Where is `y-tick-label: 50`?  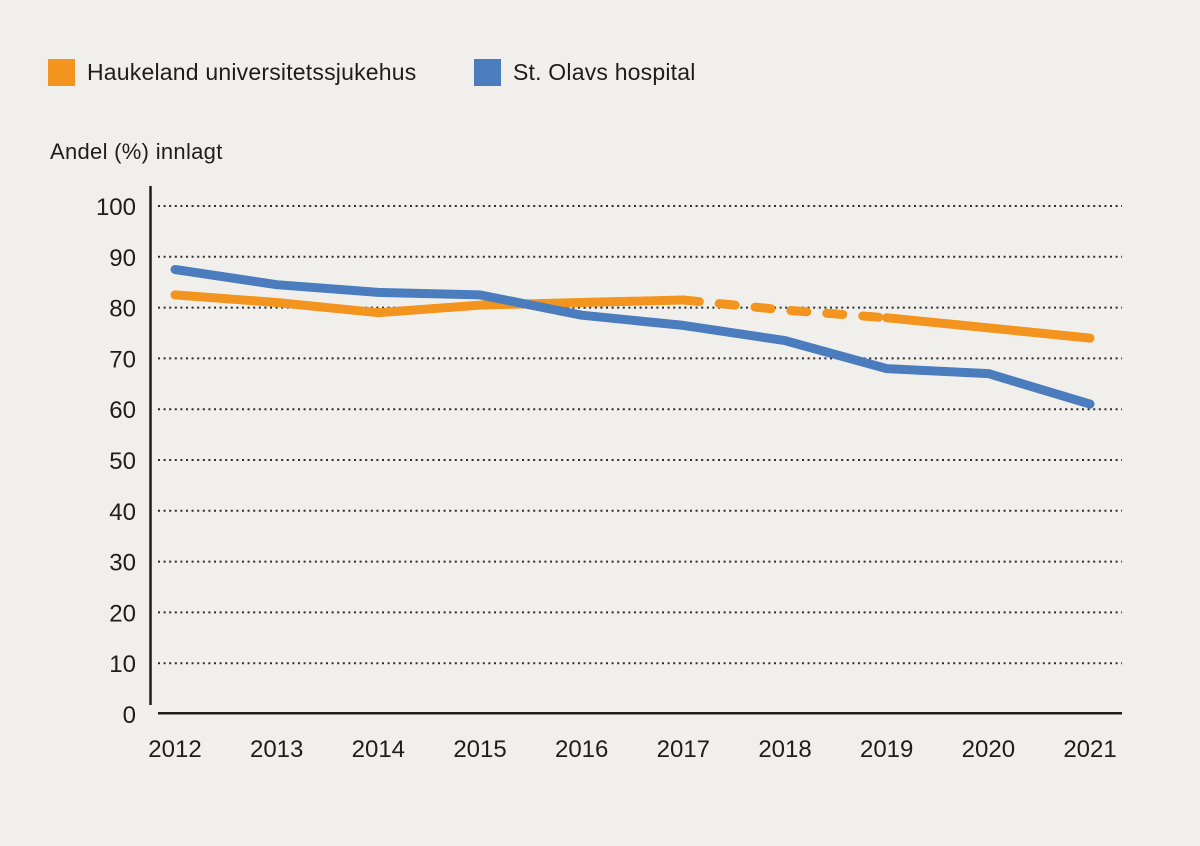 y-tick-label: 50 is located at coordinates (122, 461).